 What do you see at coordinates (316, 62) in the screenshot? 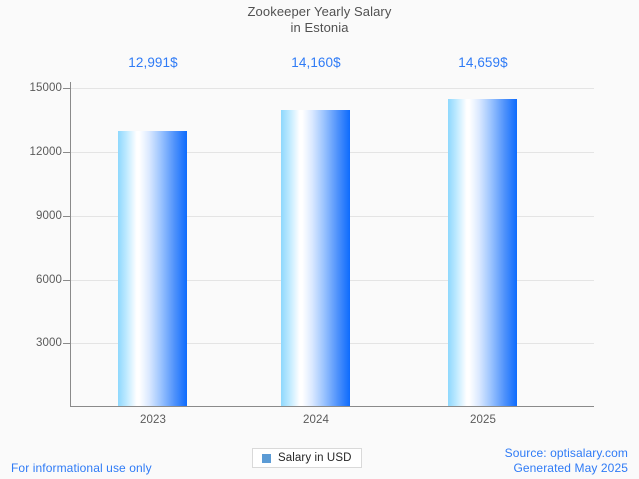
I see `bar-value-label-2024: 14,160$` at bounding box center [316, 62].